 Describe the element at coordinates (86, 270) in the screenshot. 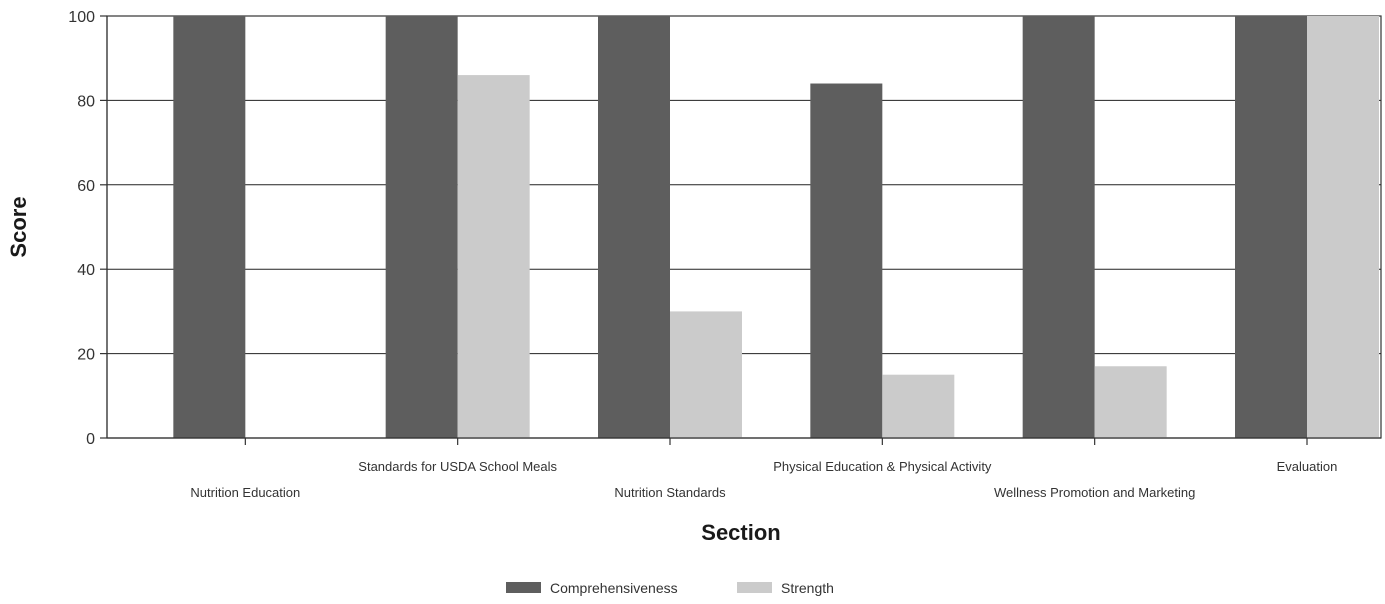

I see `y-tick-label-40: 40` at that location.